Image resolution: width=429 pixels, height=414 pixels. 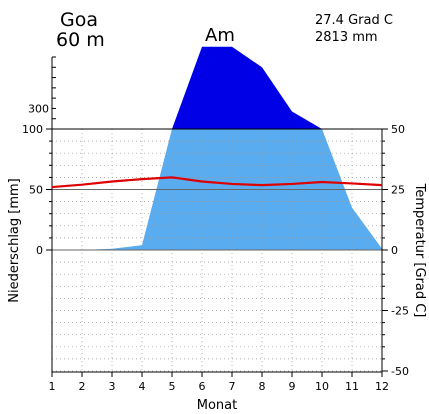 What do you see at coordinates (398, 190) in the screenshot?
I see `right-tick-label: 25` at bounding box center [398, 190].